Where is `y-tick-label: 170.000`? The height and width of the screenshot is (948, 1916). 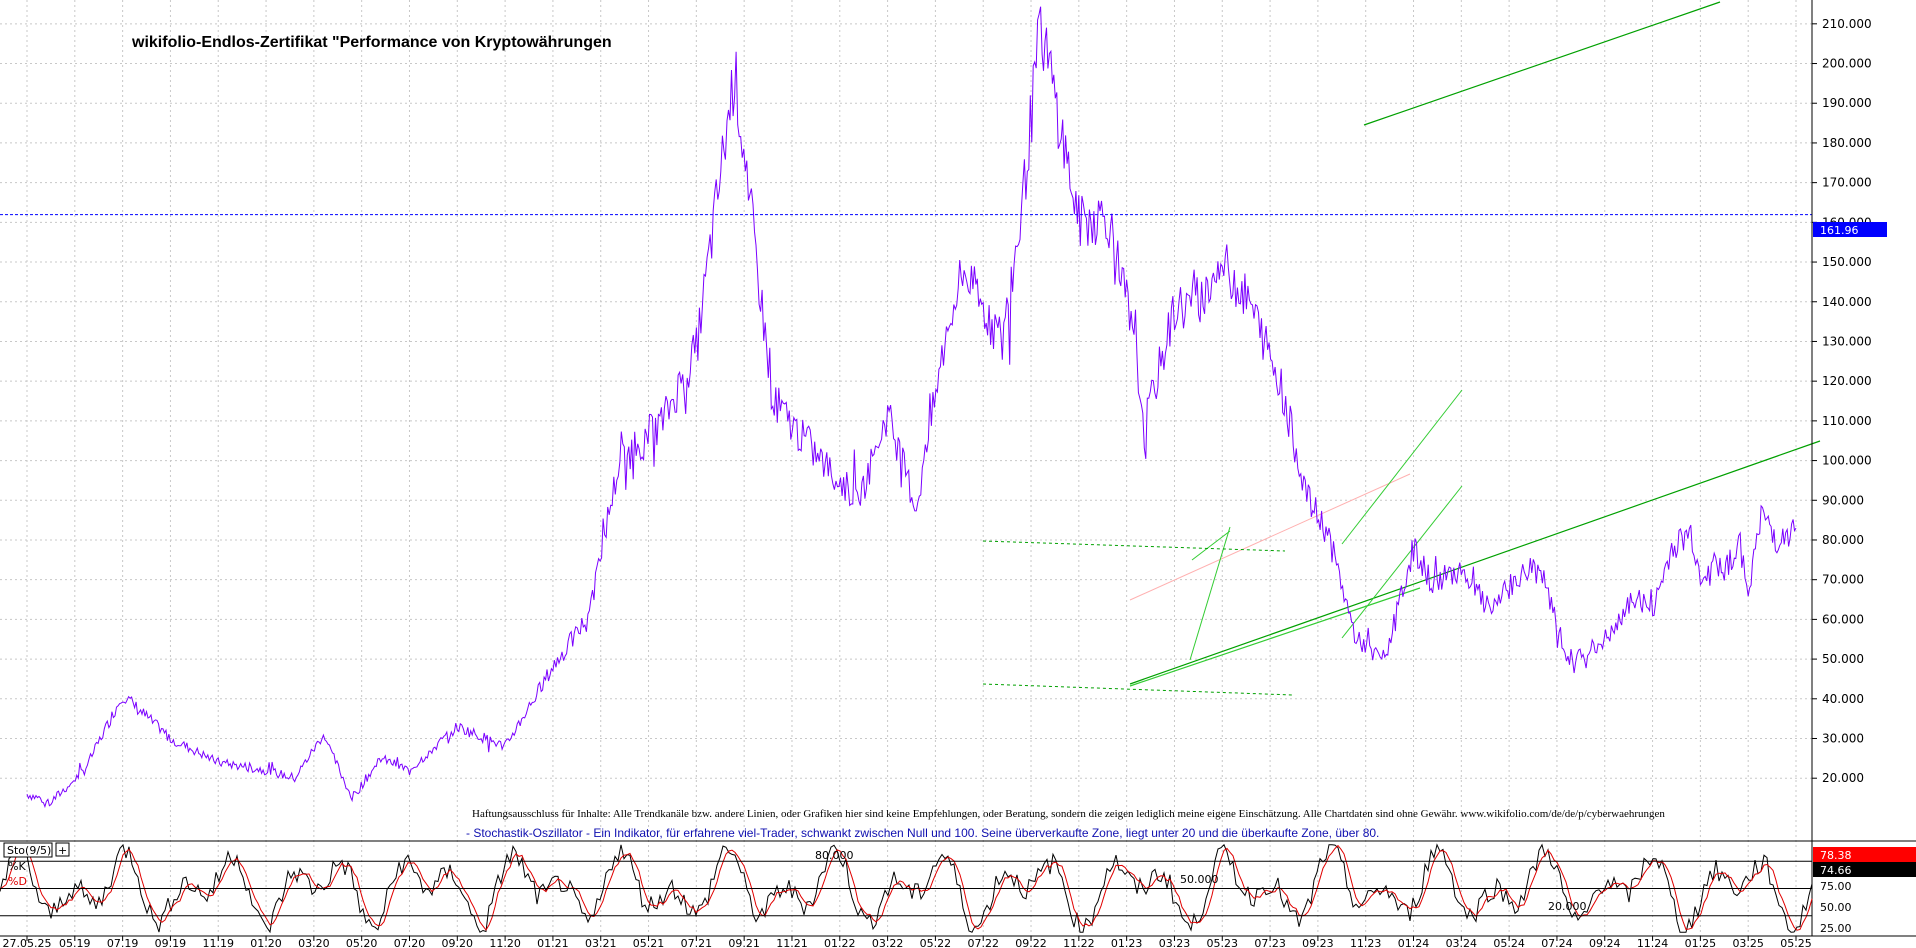 y-tick-label: 170.000 is located at coordinates (1847, 183).